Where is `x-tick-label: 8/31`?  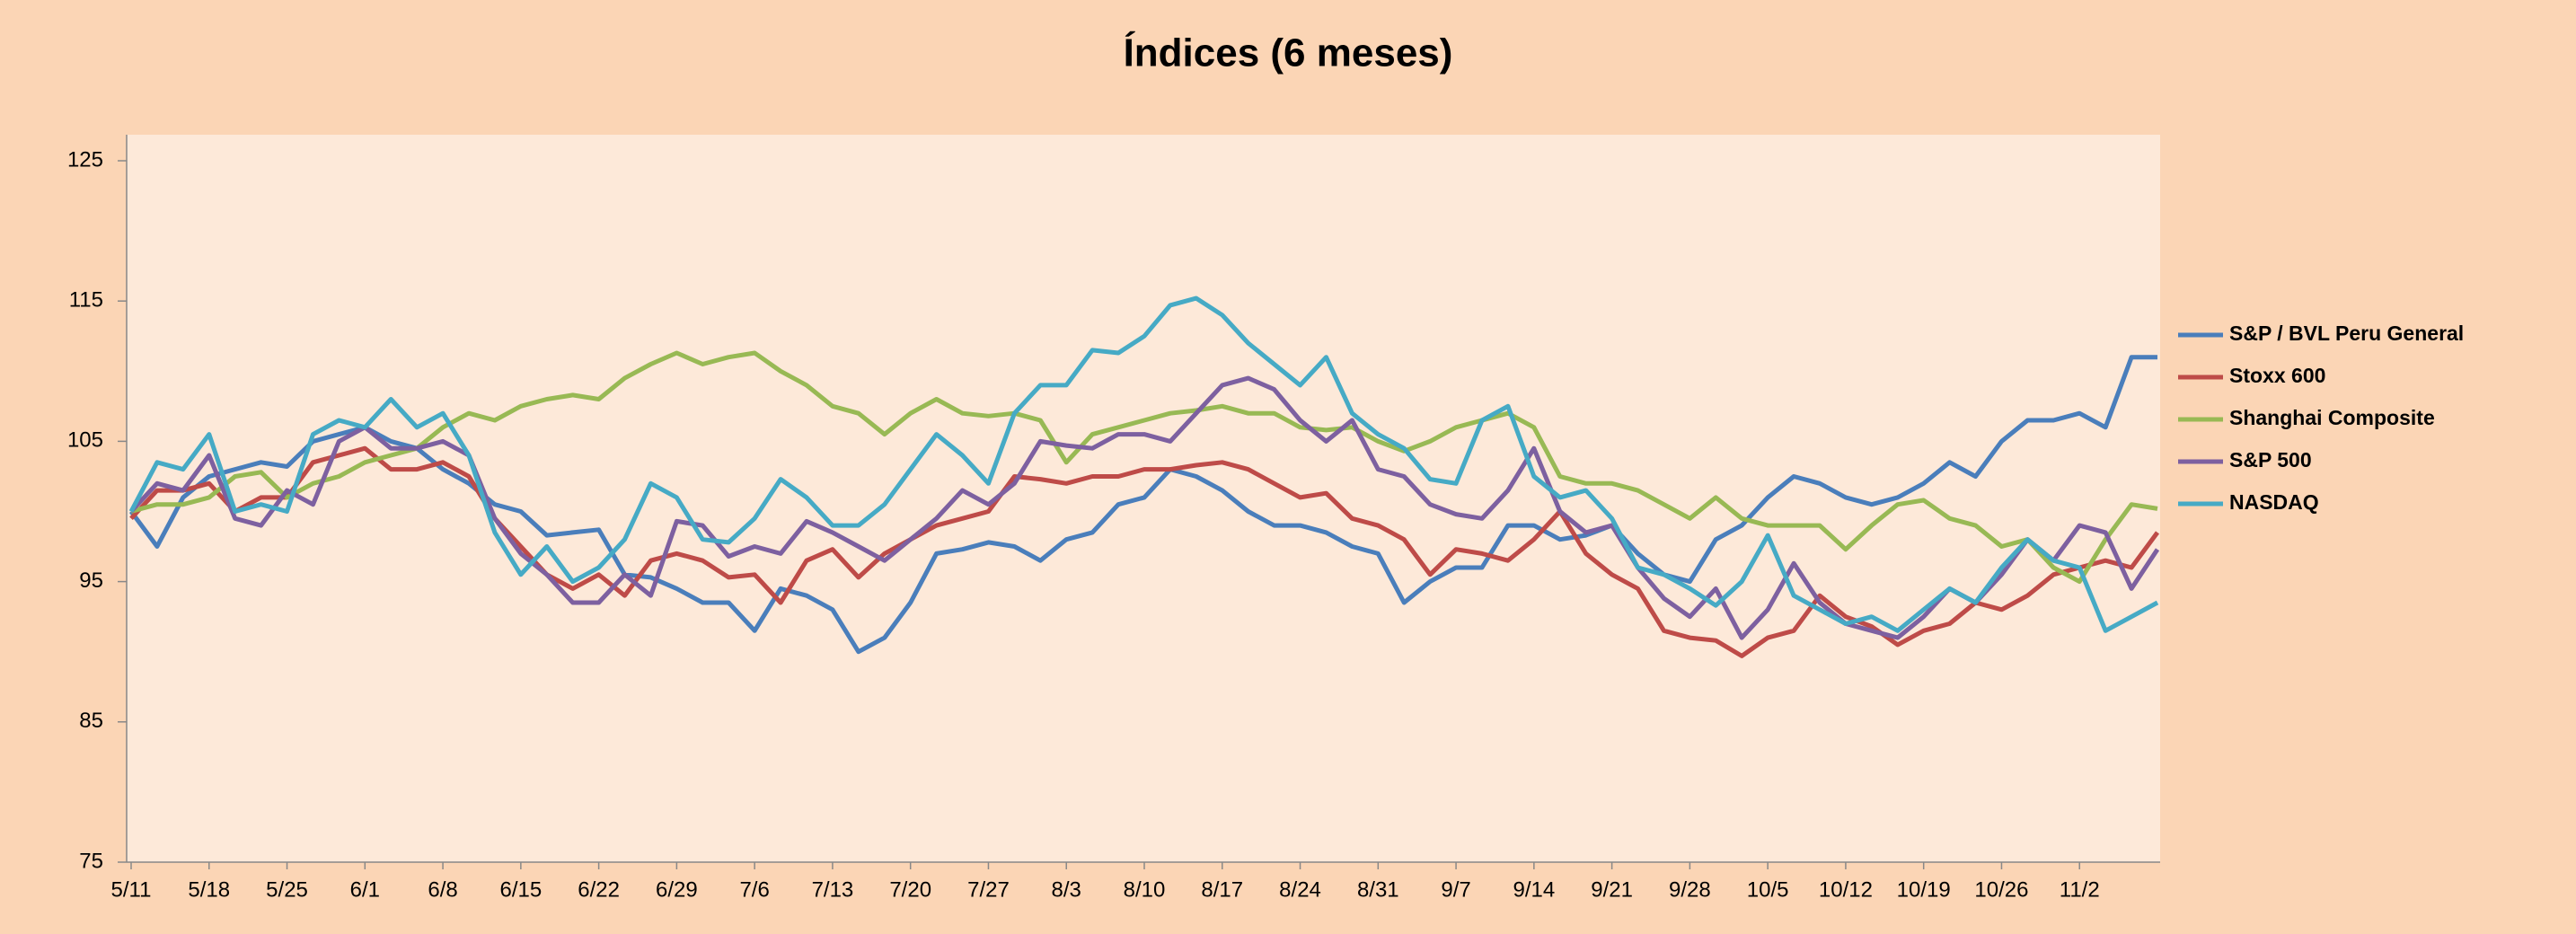 x-tick-label: 8/31 is located at coordinates (1378, 889).